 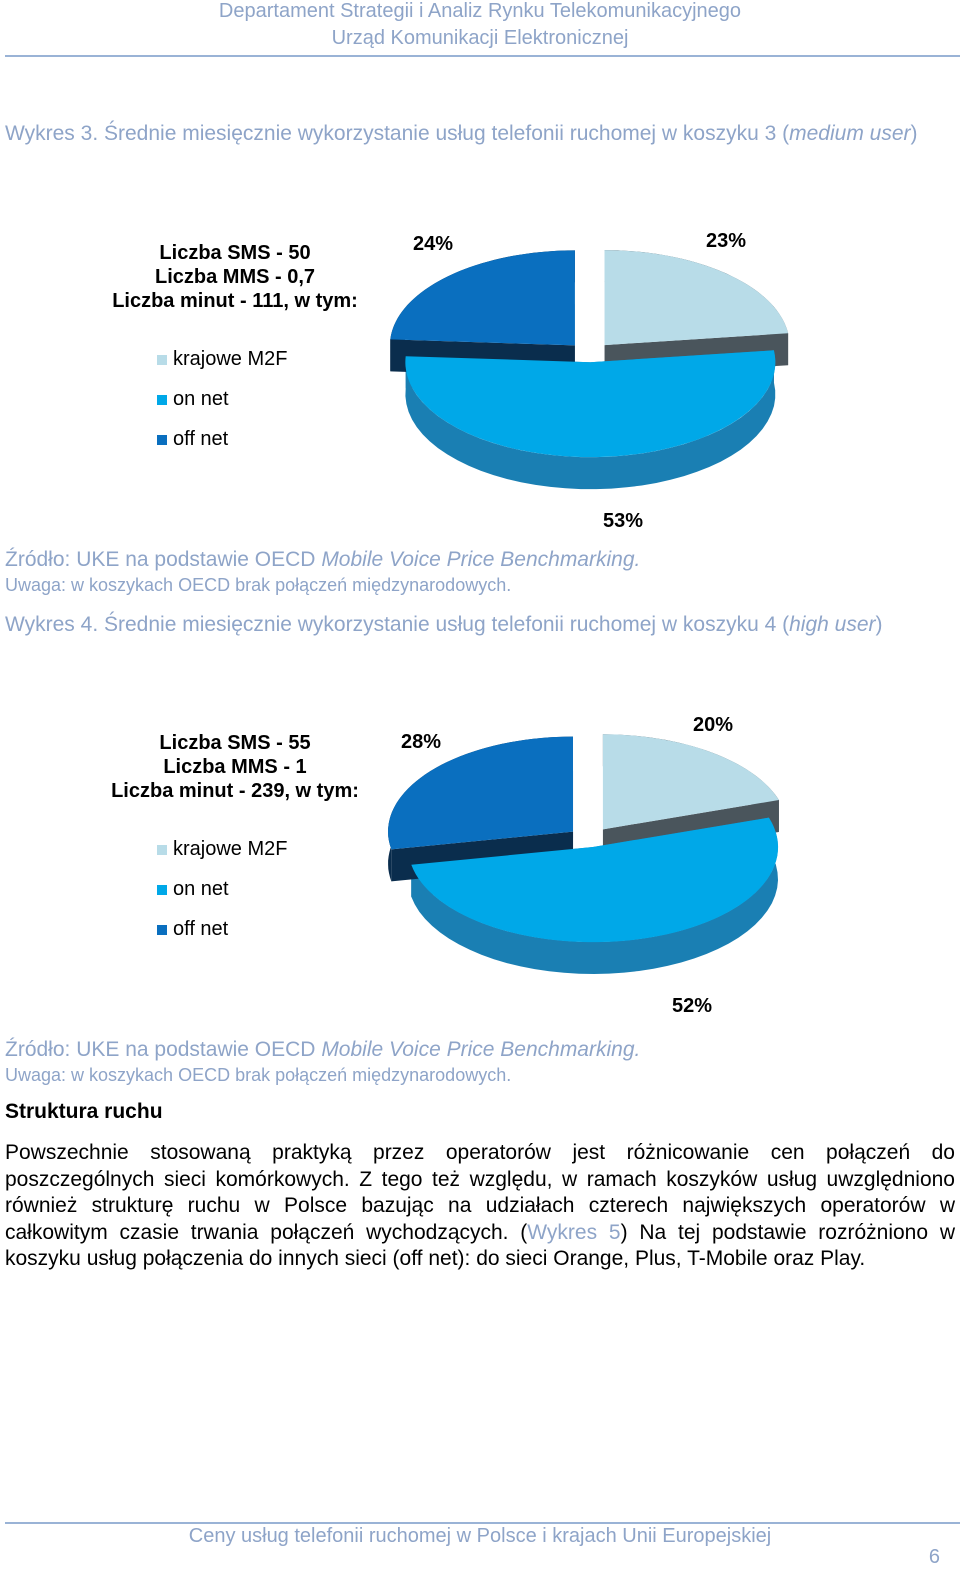 I want to click on chart3-legend-onnet: on net, so click(x=193, y=399).